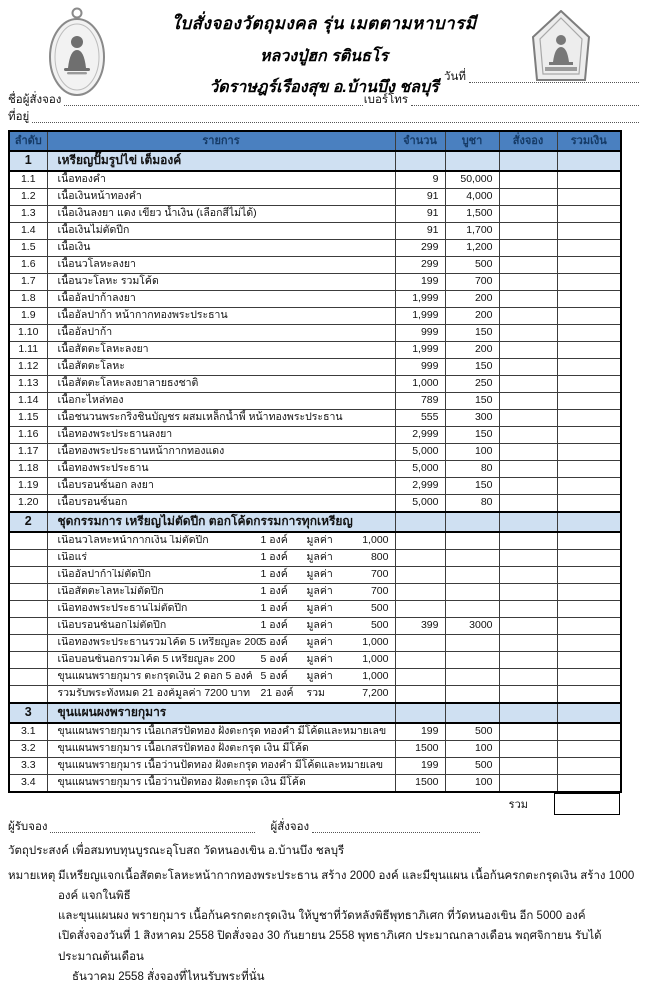 This screenshot has width=648, height=987. Describe the element at coordinates (28, 231) in the screenshot. I see `row-number-cell: 1.4` at that location.